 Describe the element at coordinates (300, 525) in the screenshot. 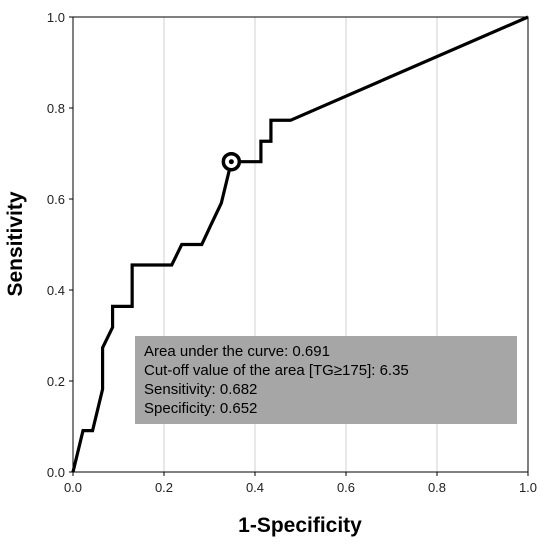

I see `x-axis-label: 1-Specificity` at that location.